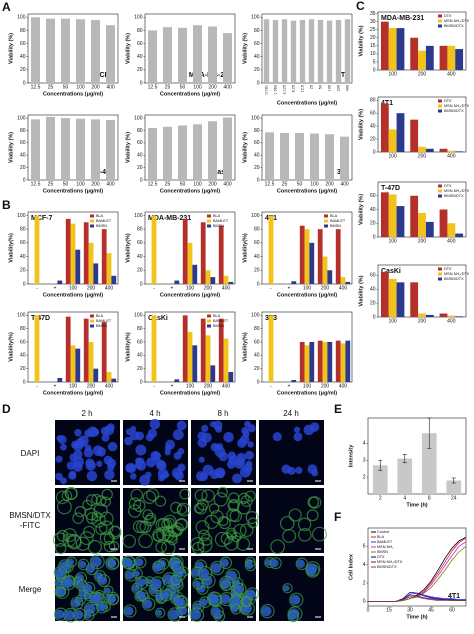 This screenshot has height=634, width=474. Describe the element at coordinates (431, 610) in the screenshot. I see `x-tick-label: 45` at that location.